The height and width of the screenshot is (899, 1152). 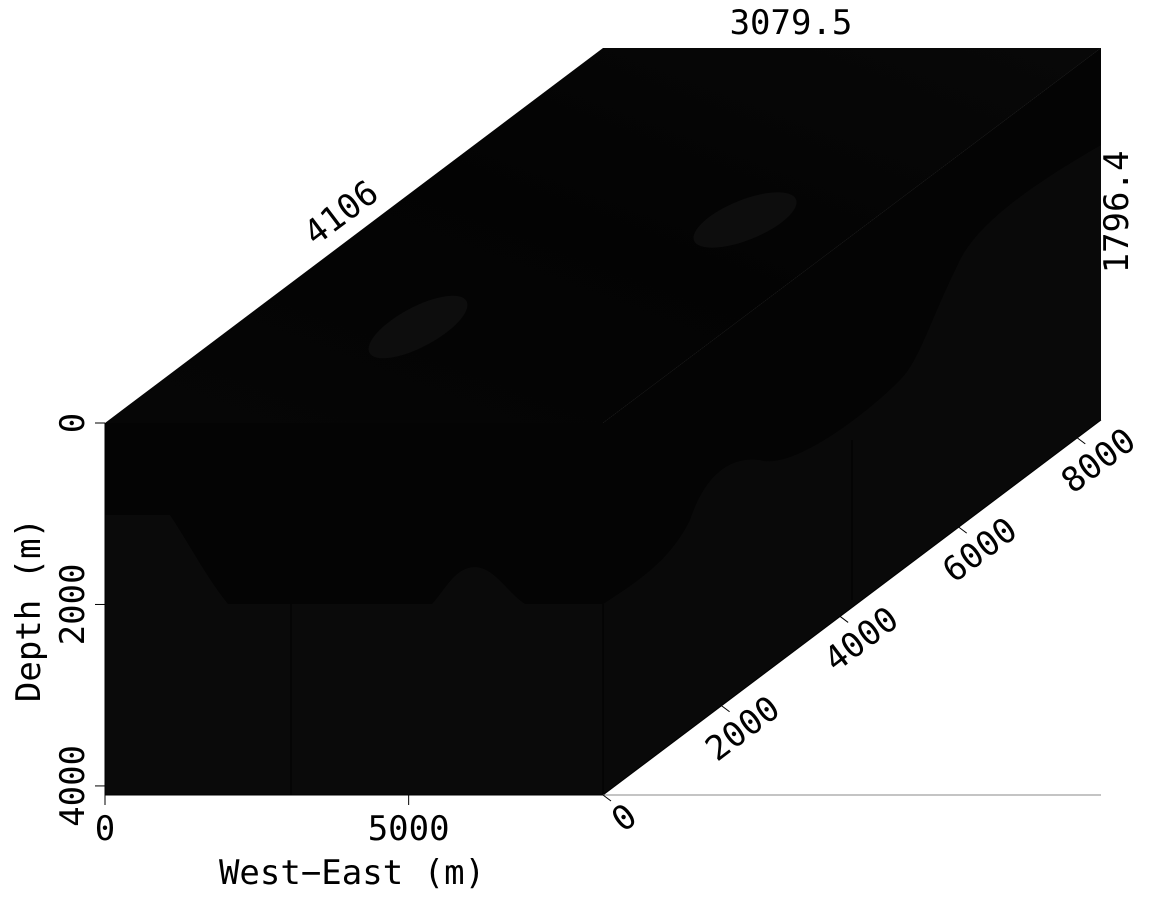 What do you see at coordinates (354, 513) in the screenshot?
I see `front-shallow-layer` at bounding box center [354, 513].